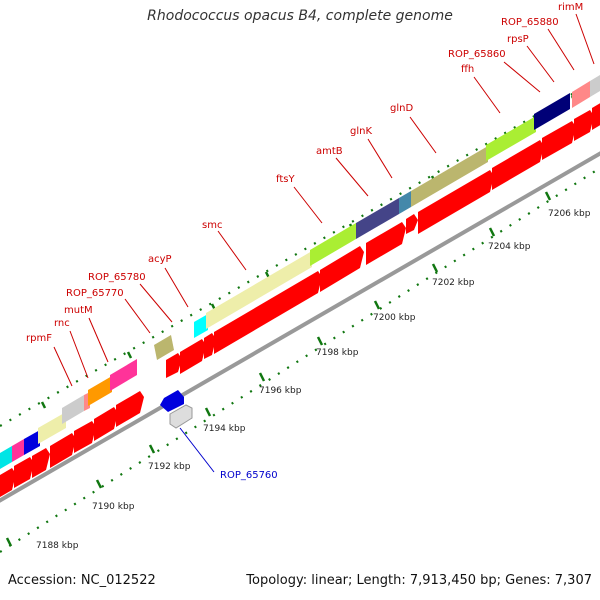  Describe the element at coordinates (570, 7) in the screenshot. I see `gene-label-rimM: rimM` at that location.